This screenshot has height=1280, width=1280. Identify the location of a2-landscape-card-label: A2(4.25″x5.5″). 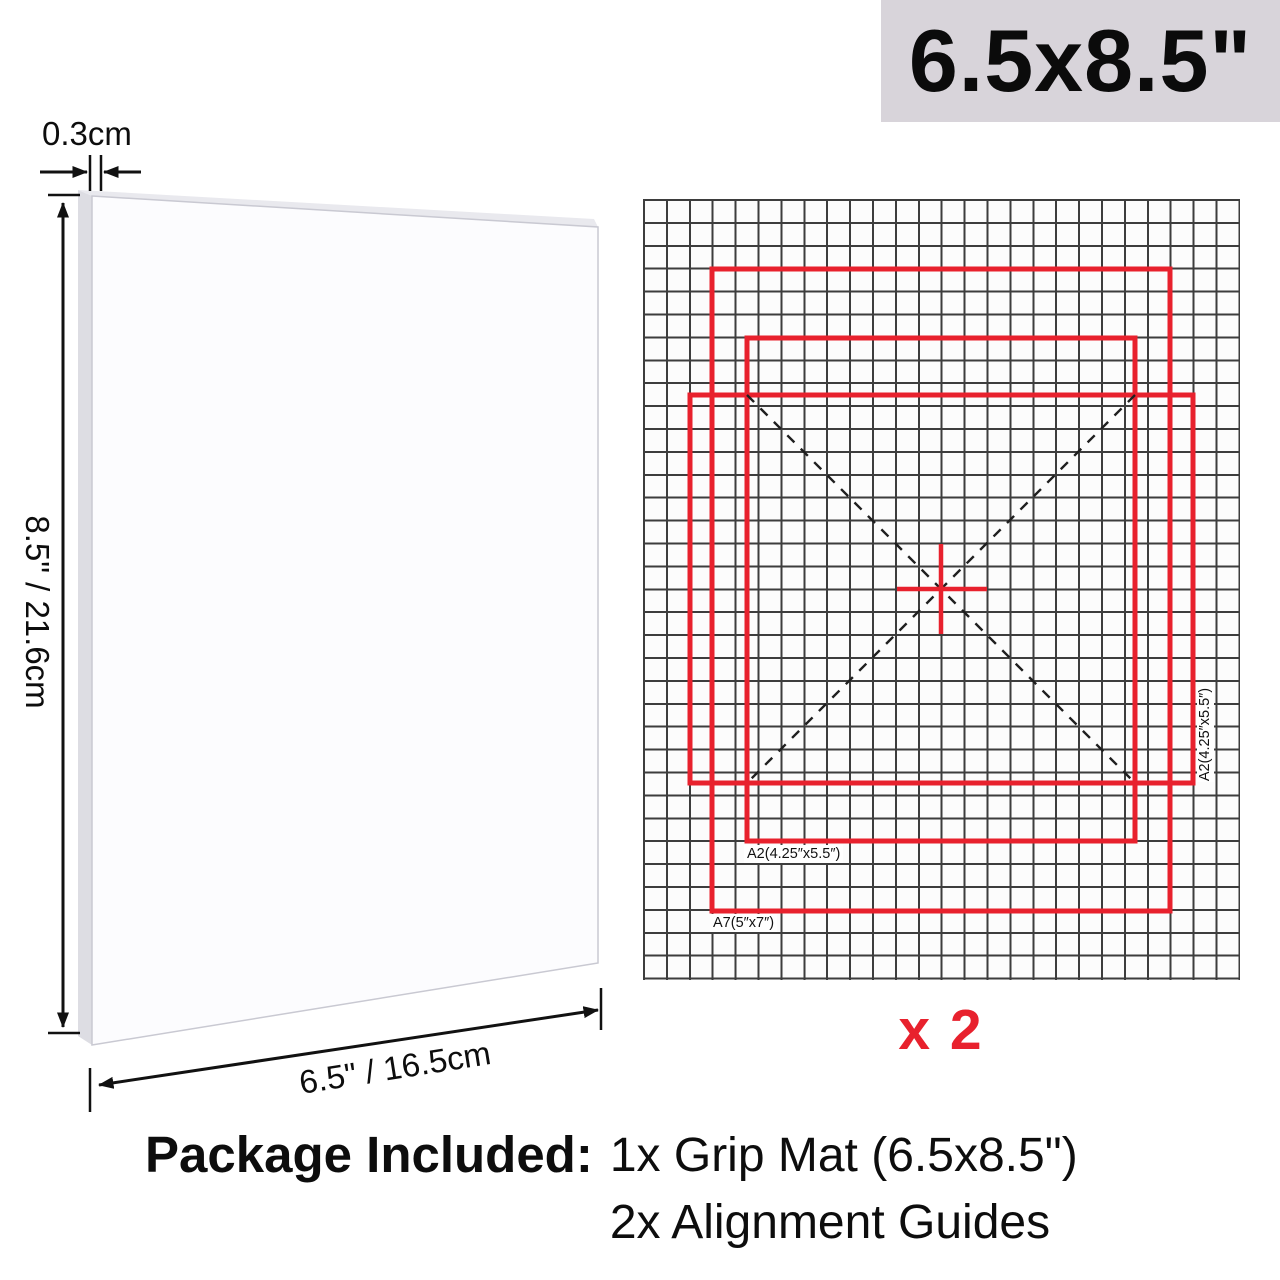
(1205, 734).